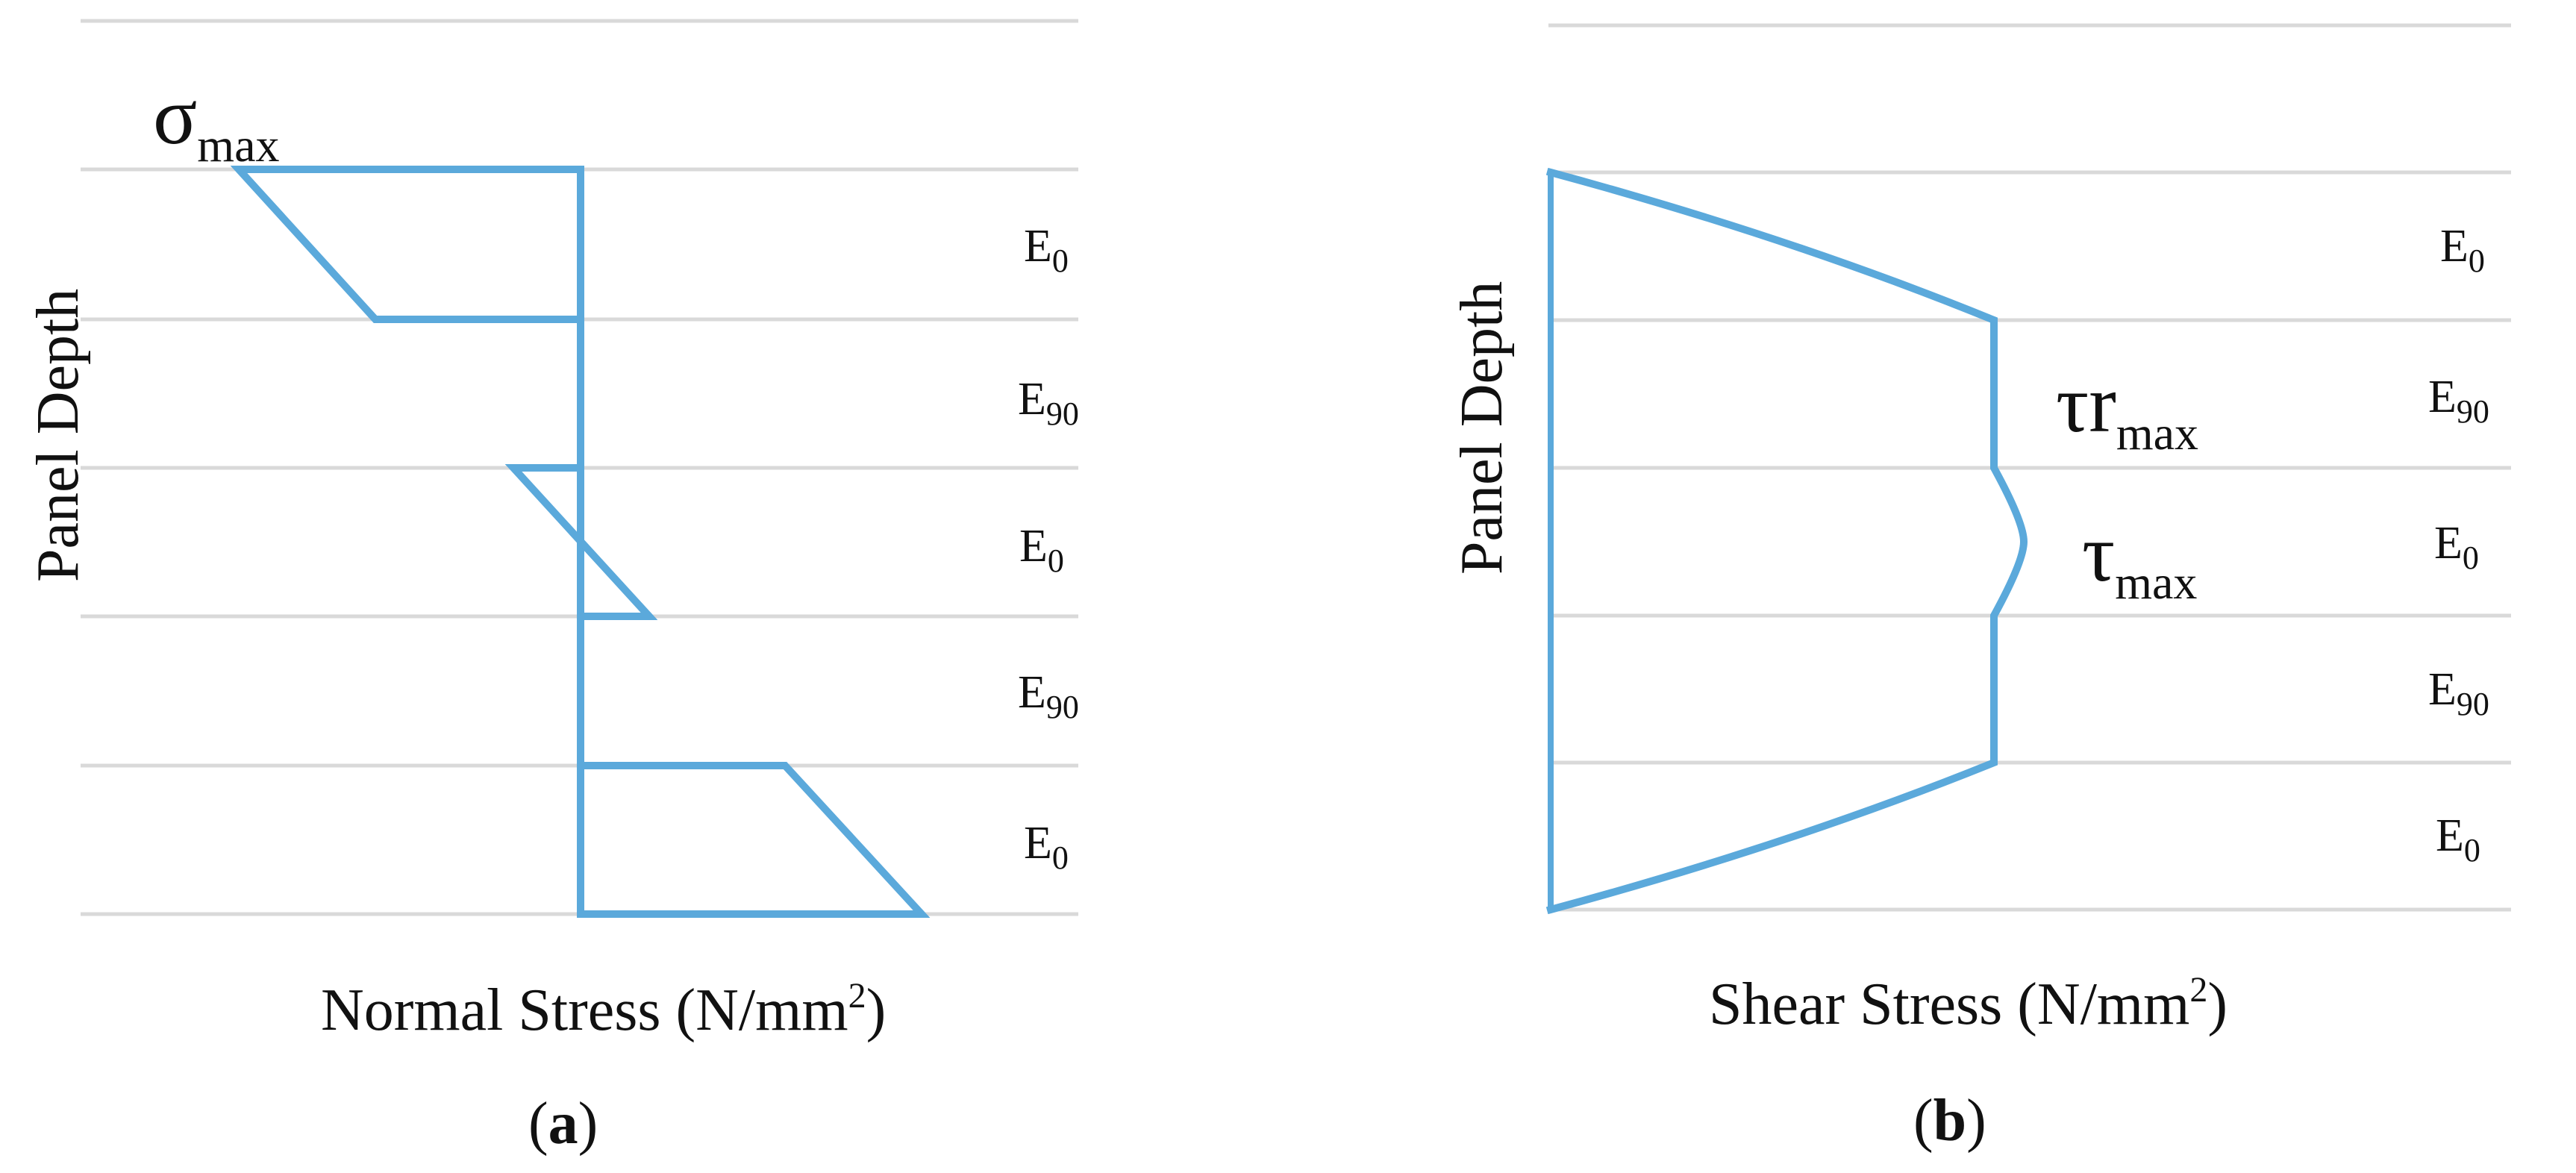 The height and width of the screenshot is (1173, 2576). Describe the element at coordinates (58, 436) in the screenshot. I see `panel-a-y-axis-label: Panel Depth` at that location.